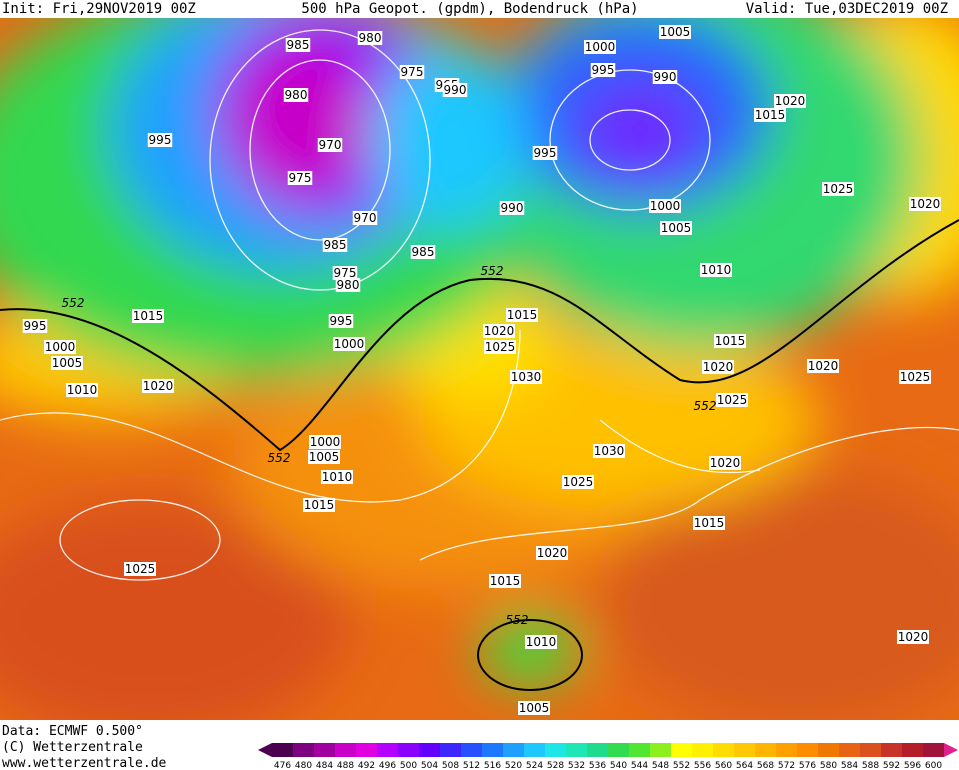 The width and height of the screenshot is (959, 770). I want to click on valid-time: Valid: Tue,03DEC2019 00Z, so click(847, 9).